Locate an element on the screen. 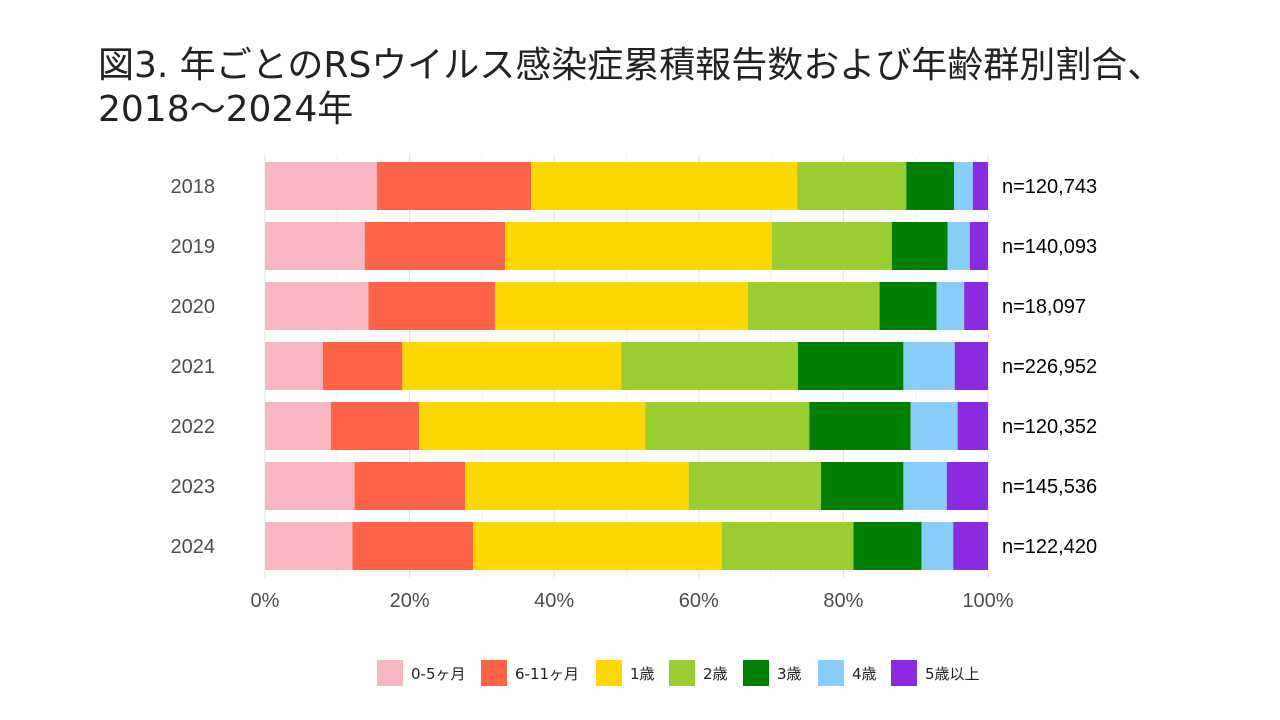  legend: 0-5ヶ月 6-11ヶ月 1歳 2歳 3歳 4歳 5歳以上 is located at coordinates (678, 673).